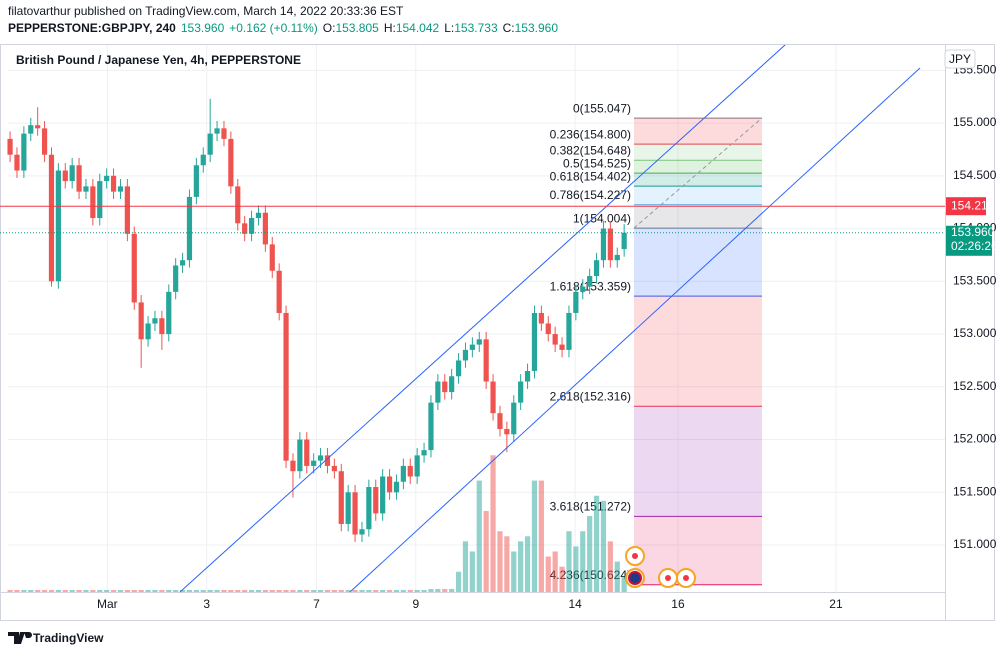  Describe the element at coordinates (206, 604) in the screenshot. I see `x-tick-label: 3` at that location.